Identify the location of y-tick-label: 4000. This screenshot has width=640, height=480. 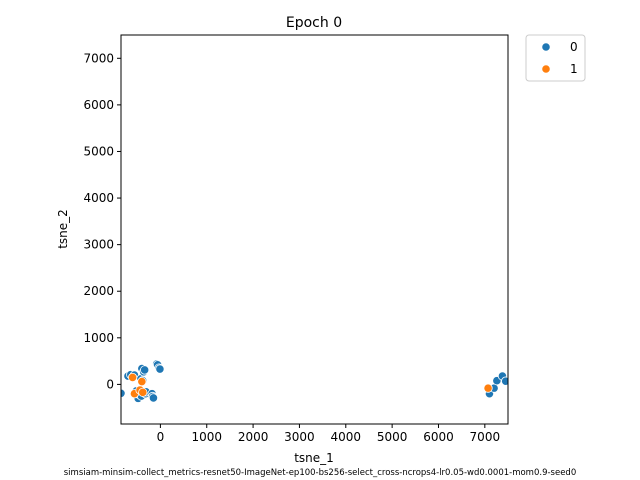
(98, 198).